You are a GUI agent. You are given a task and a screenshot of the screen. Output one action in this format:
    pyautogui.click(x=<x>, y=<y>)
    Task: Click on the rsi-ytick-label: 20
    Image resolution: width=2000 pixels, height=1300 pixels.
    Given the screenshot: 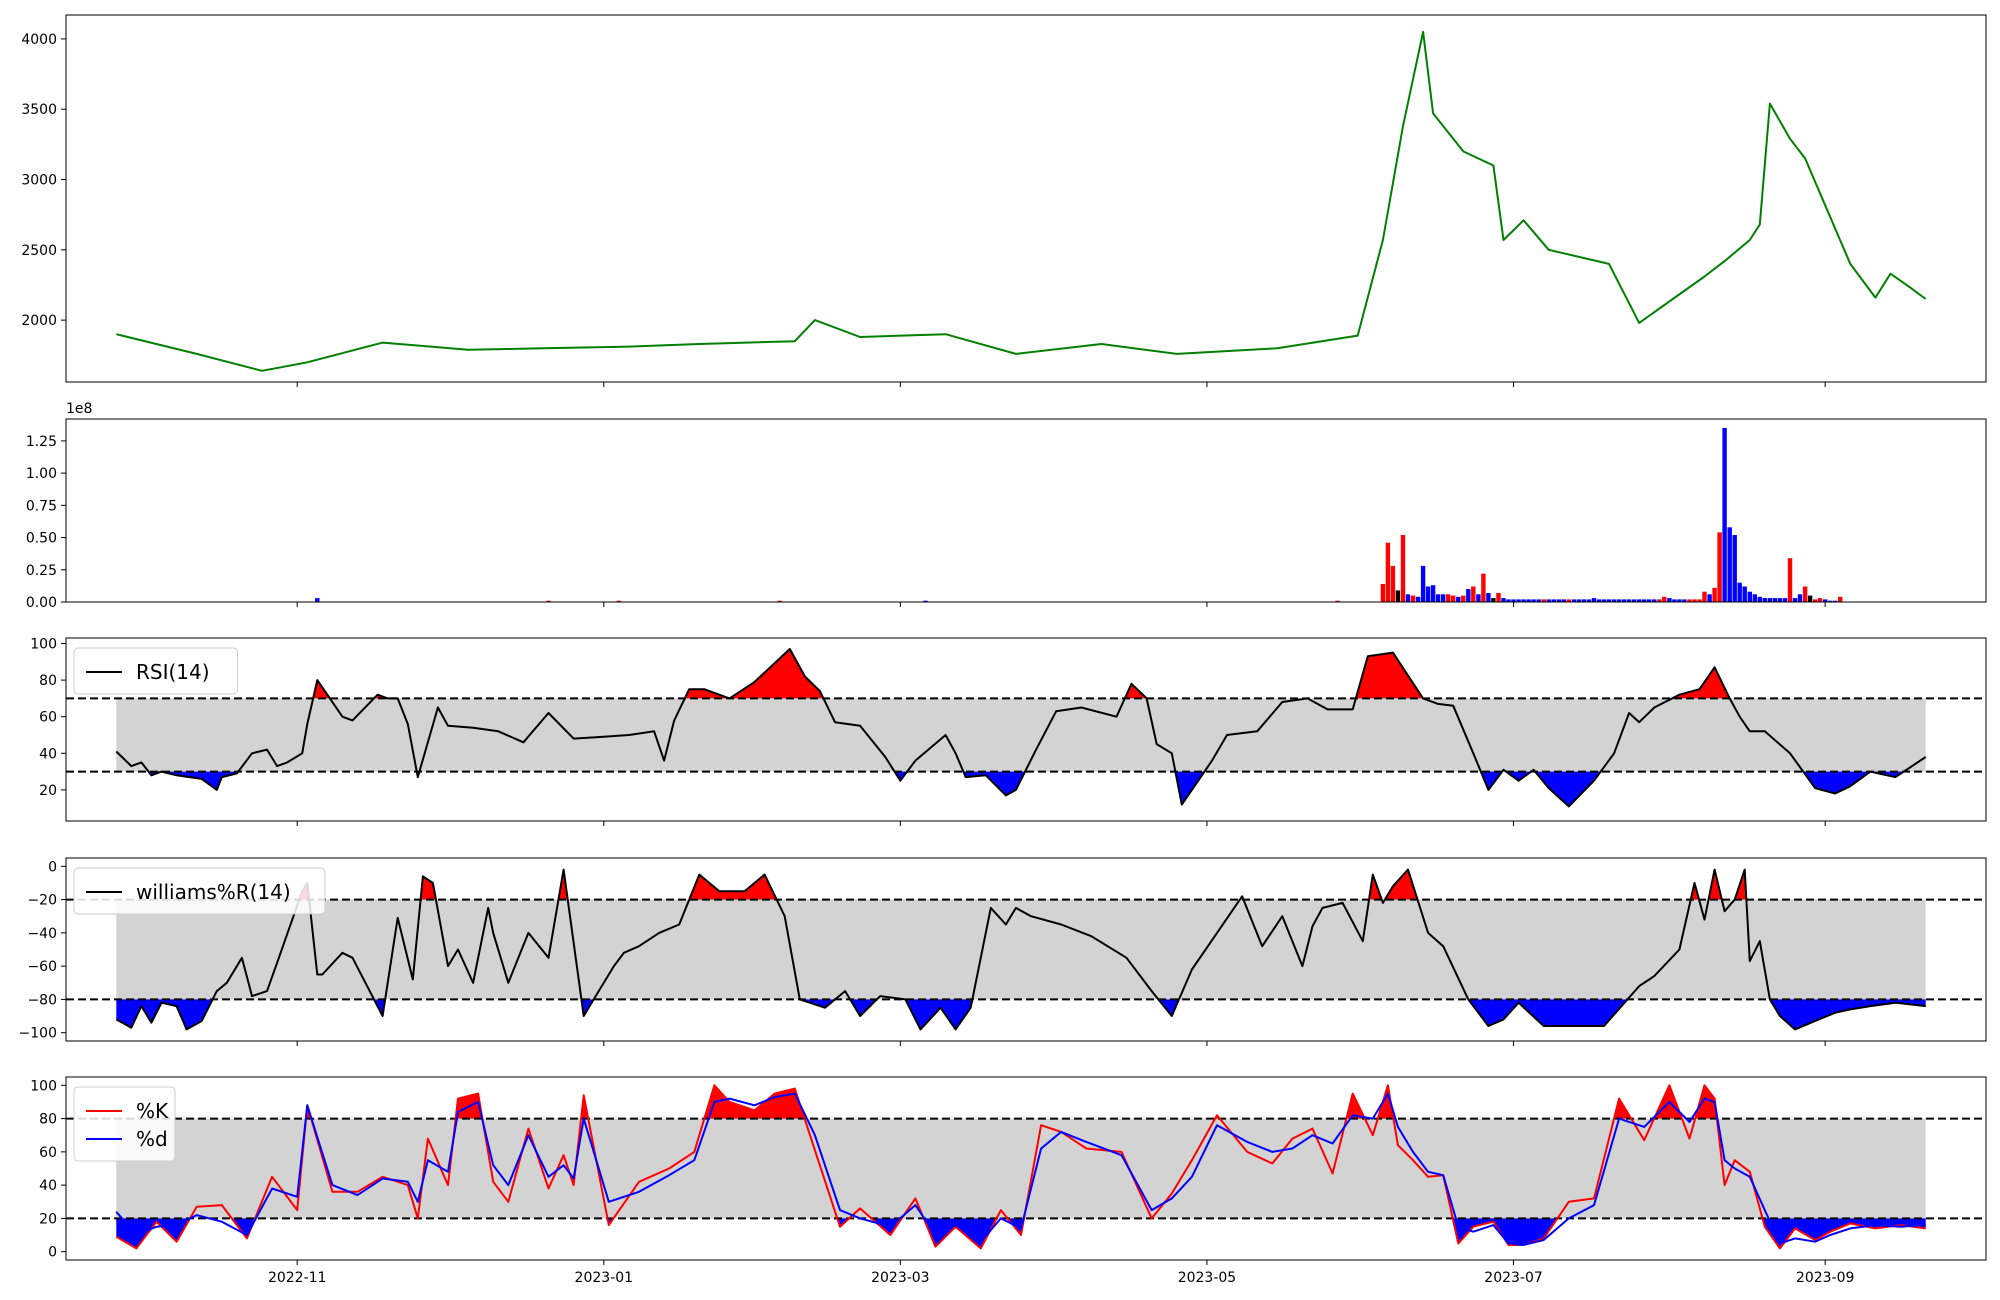 What is the action you would take?
    pyautogui.click(x=48, y=791)
    